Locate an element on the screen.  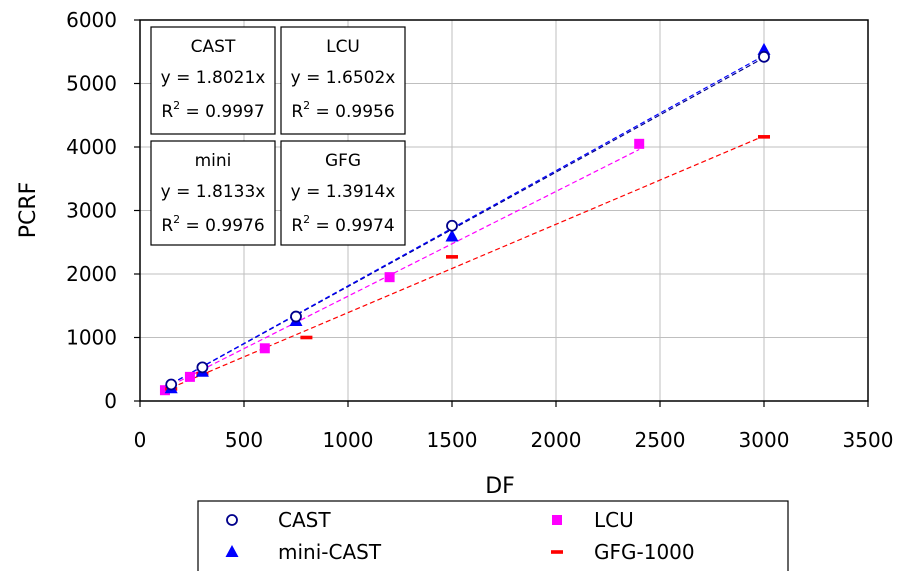
legend-marker-lcu is located at coordinates (557, 520).